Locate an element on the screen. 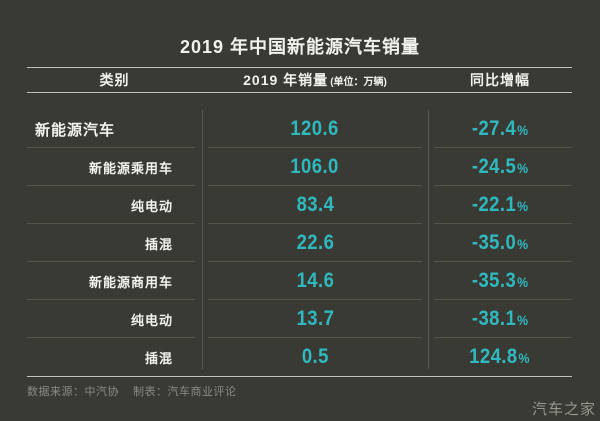  table-row: 新能源商用车 14.6 -35.3% is located at coordinates (299, 281).